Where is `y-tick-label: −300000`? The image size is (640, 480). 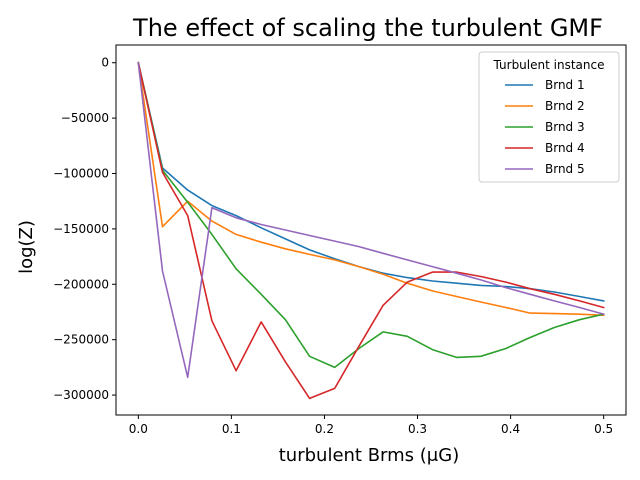 y-tick-label: −300000 is located at coordinates (81, 395).